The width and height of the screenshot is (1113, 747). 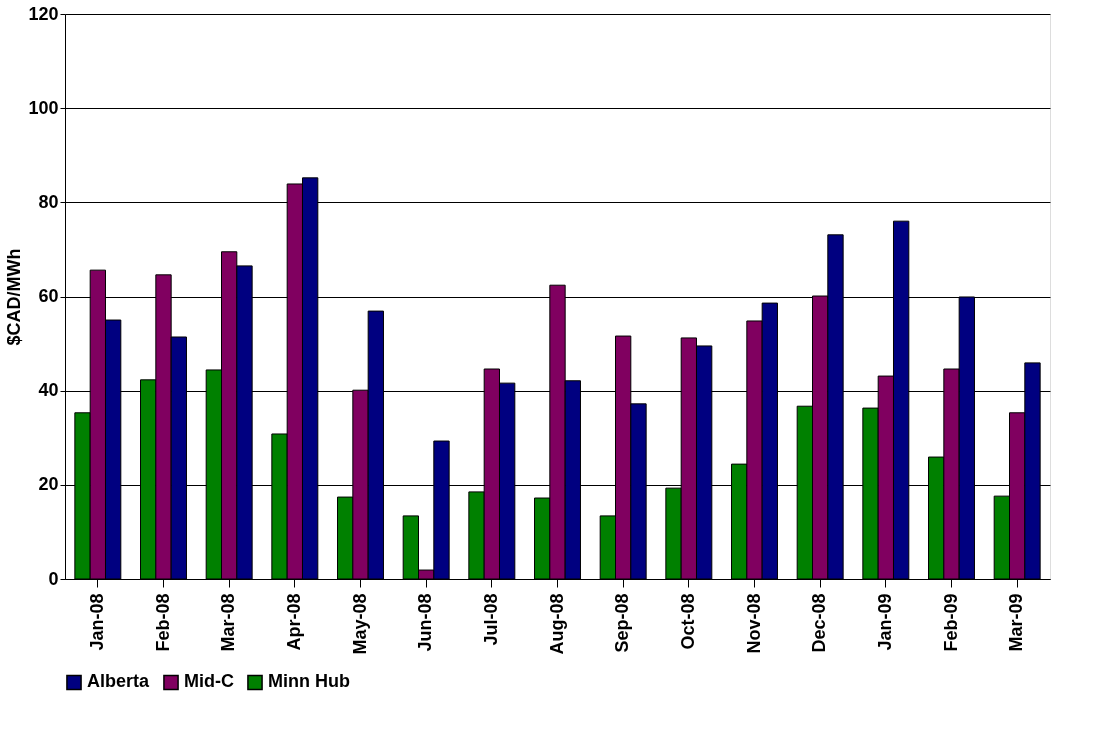 I want to click on y-tick-label: 20, so click(x=48, y=484).